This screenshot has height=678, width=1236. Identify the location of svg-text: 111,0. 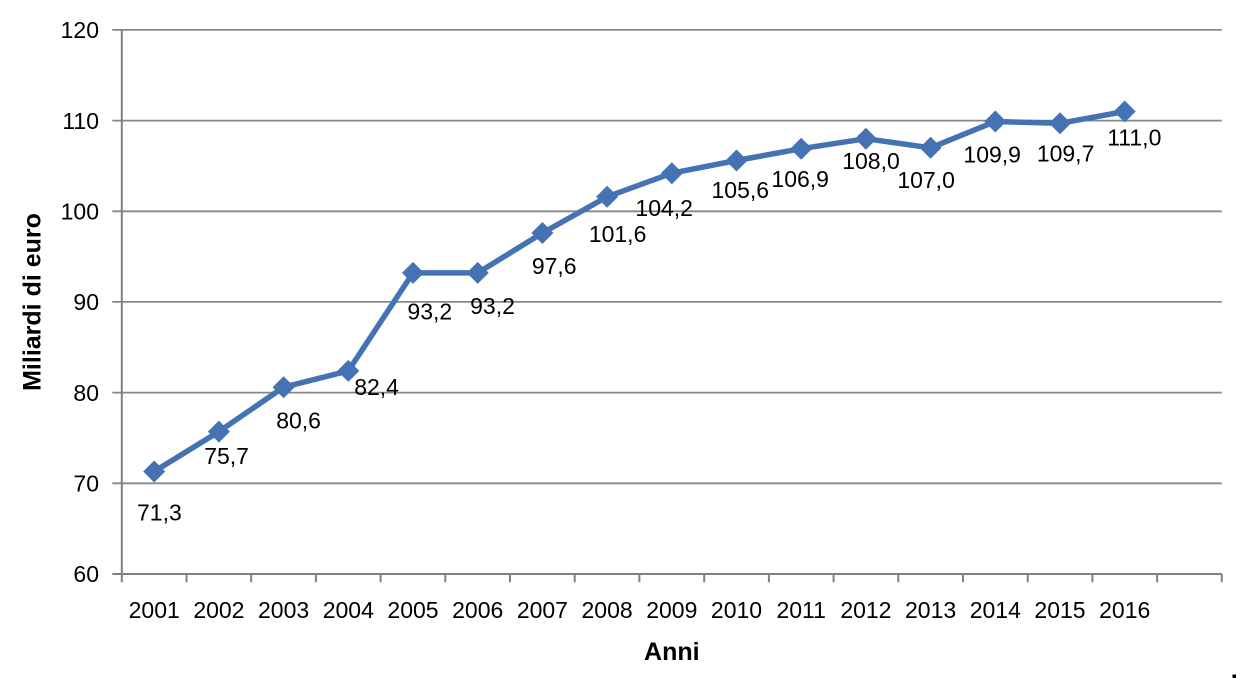
(1134, 137).